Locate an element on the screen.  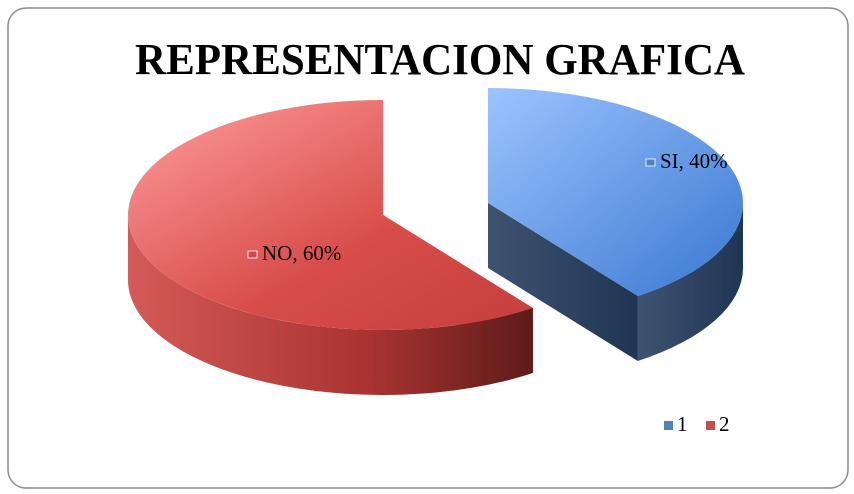
slice-cut-face is located at coordinates (563, 282).